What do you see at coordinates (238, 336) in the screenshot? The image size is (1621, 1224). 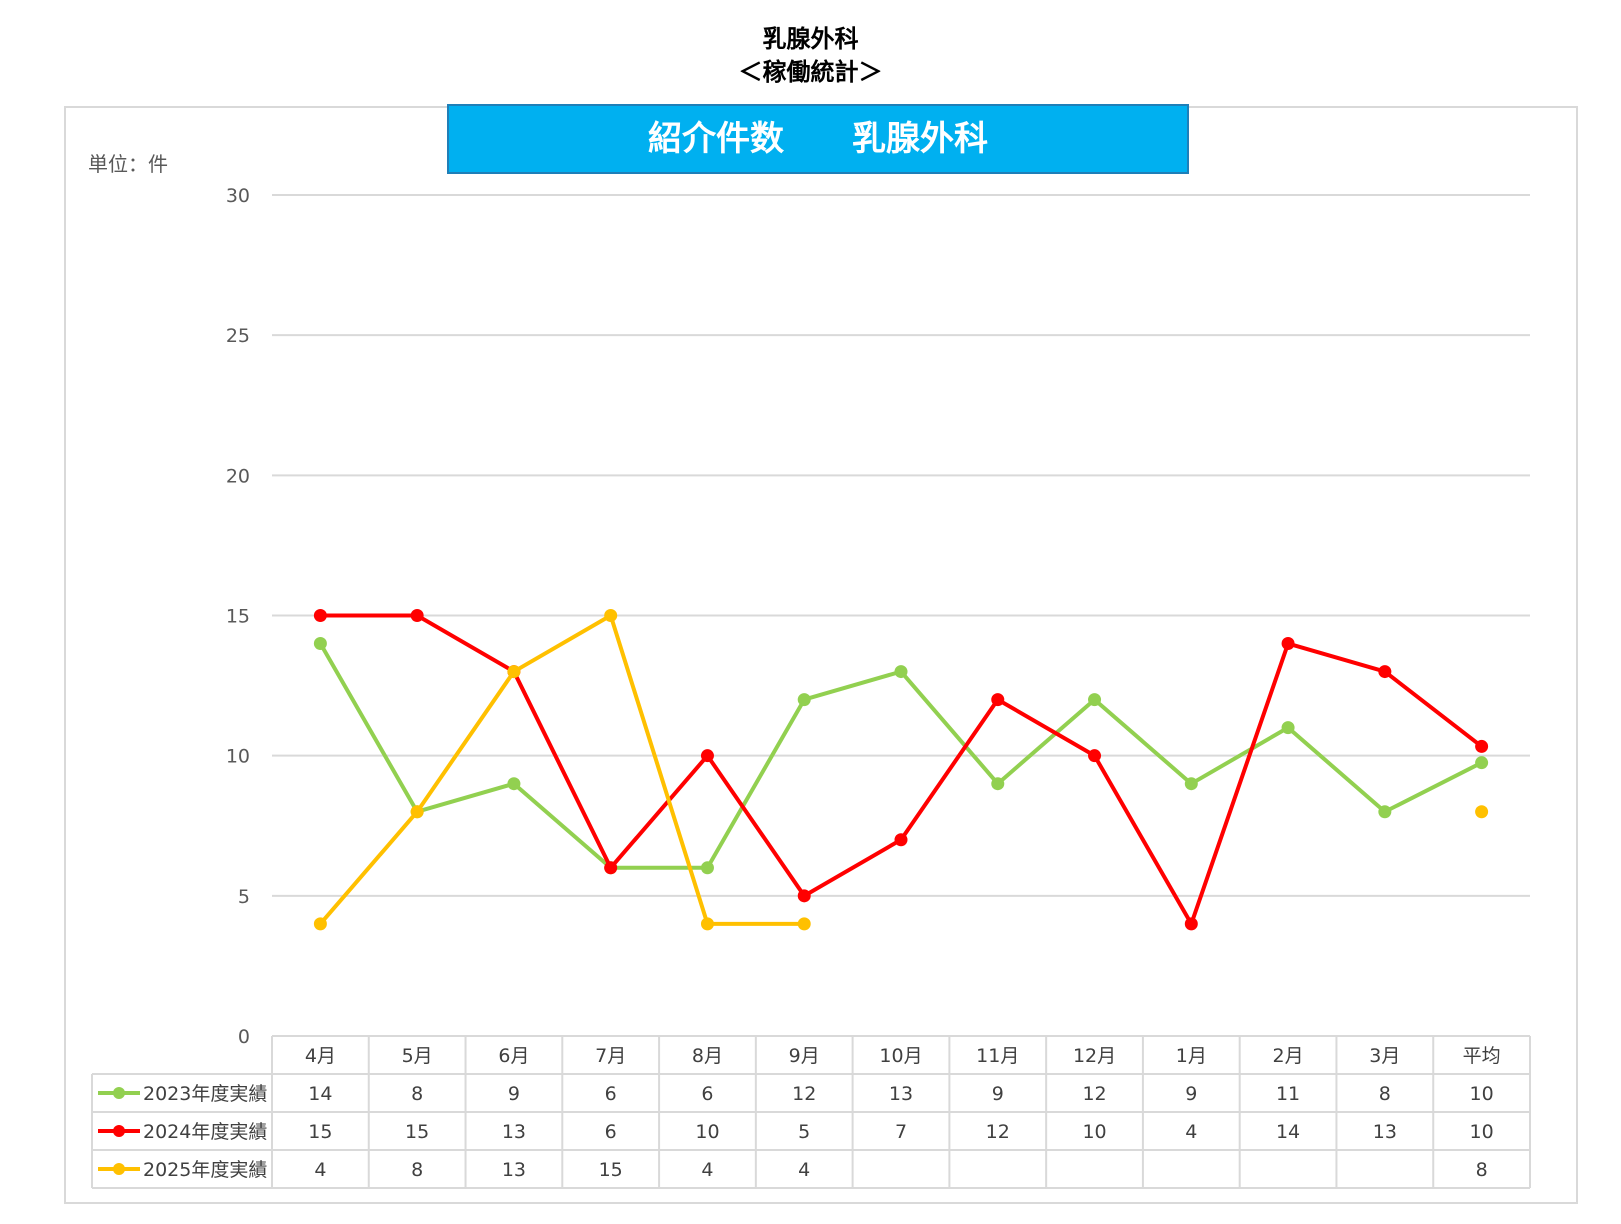 I see `y-tick-label: 25` at bounding box center [238, 336].